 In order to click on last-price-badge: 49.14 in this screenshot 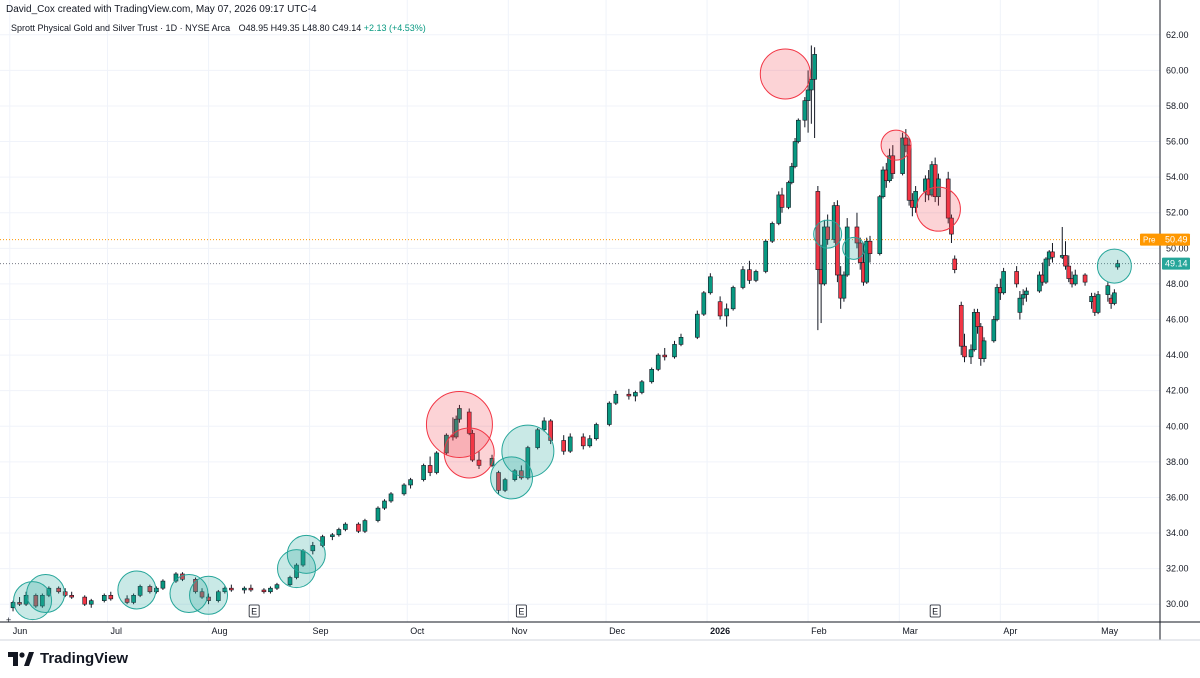, I will do `click(1176, 263)`.